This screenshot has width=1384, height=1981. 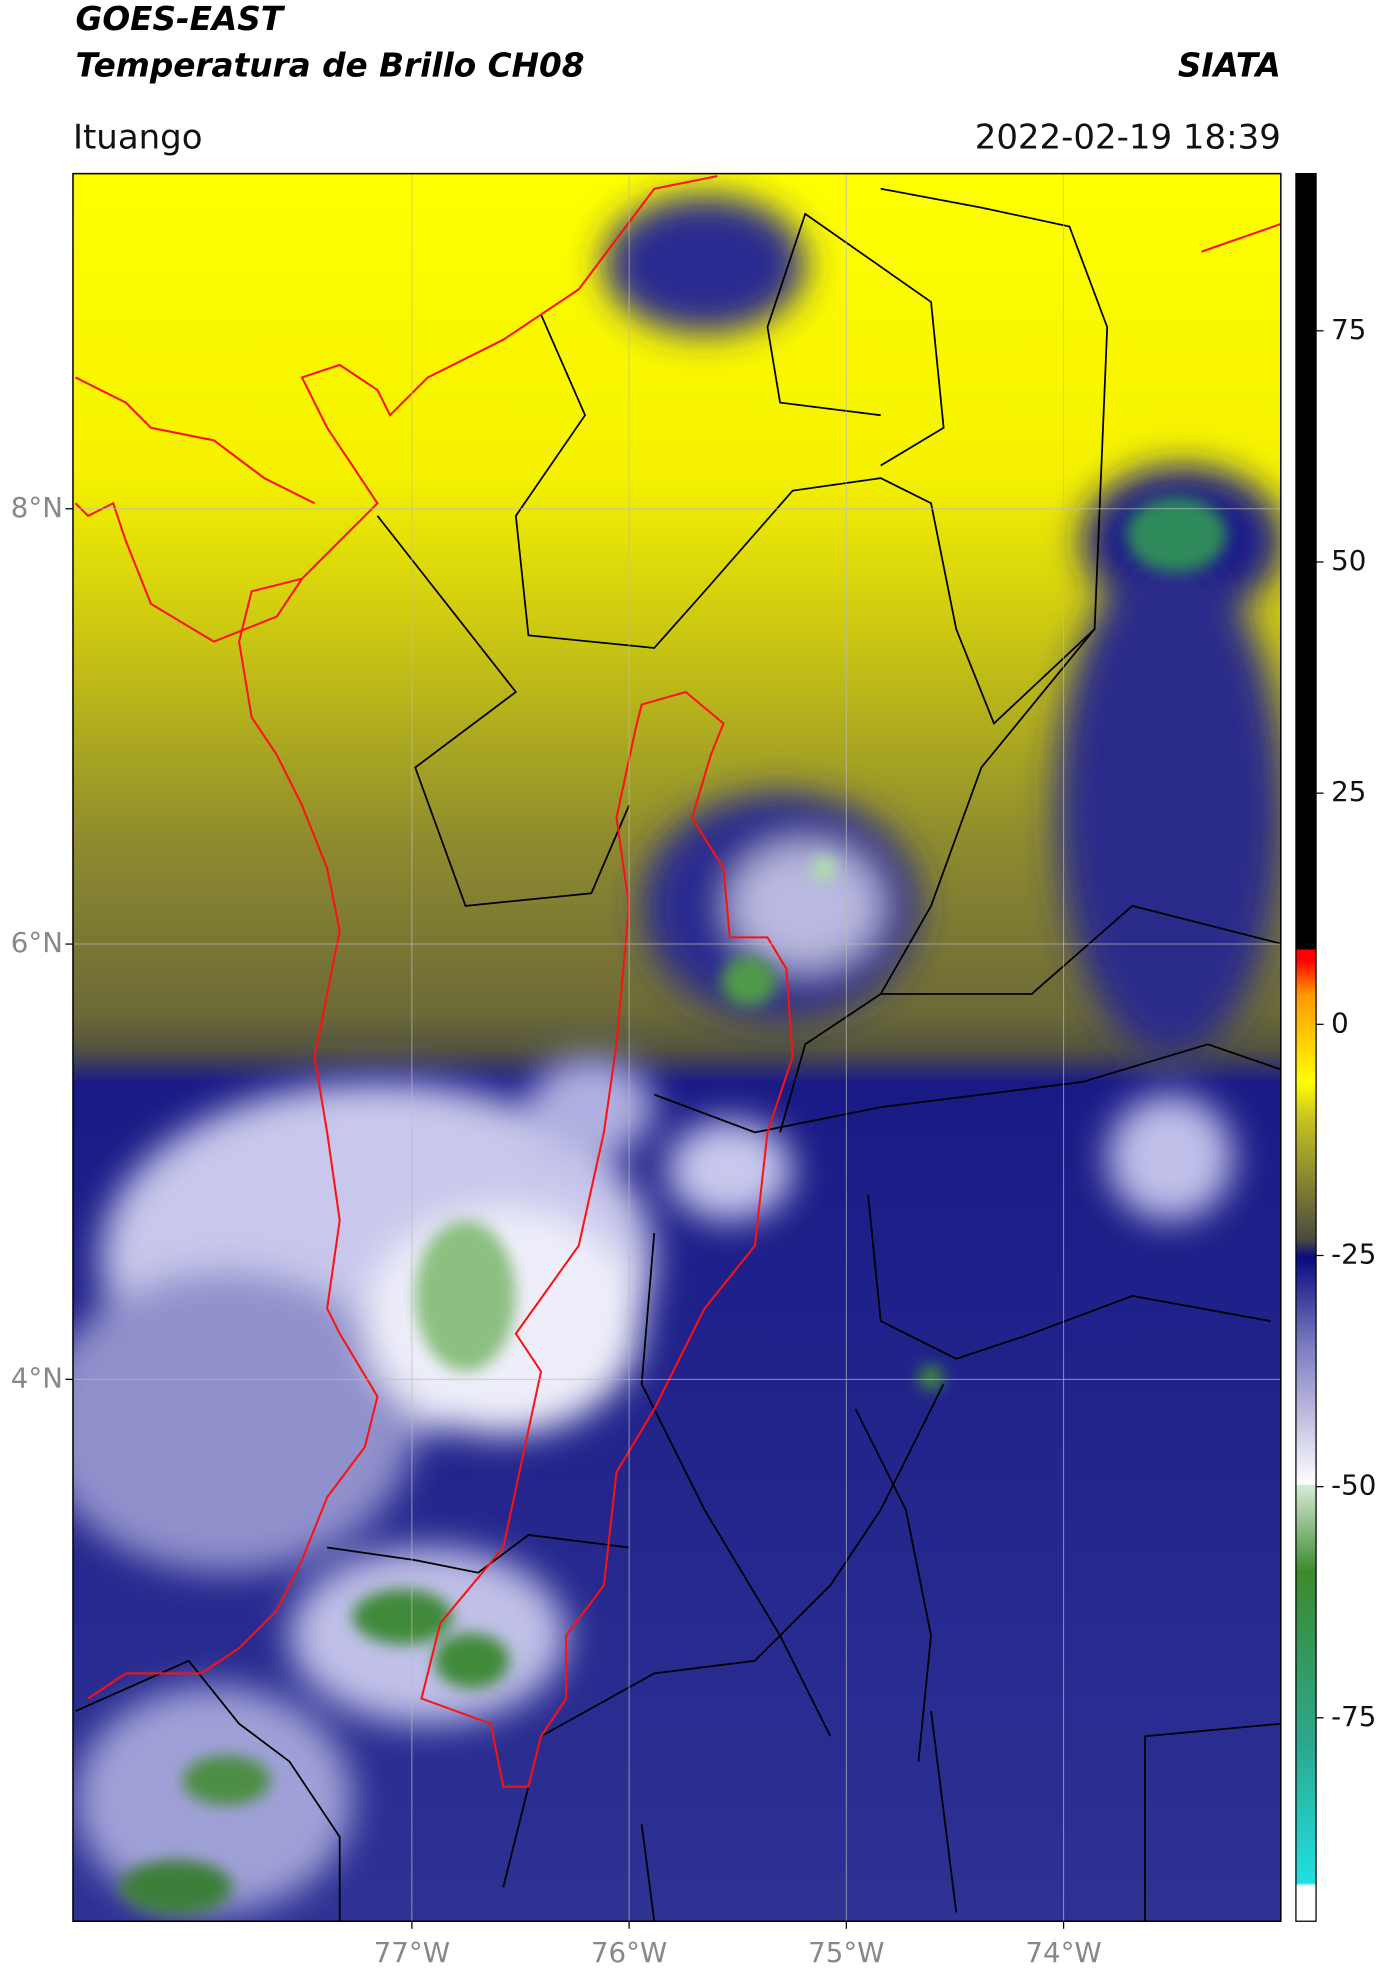 I want to click on colorbar-tick-label: -50, so click(x=1353, y=1485).